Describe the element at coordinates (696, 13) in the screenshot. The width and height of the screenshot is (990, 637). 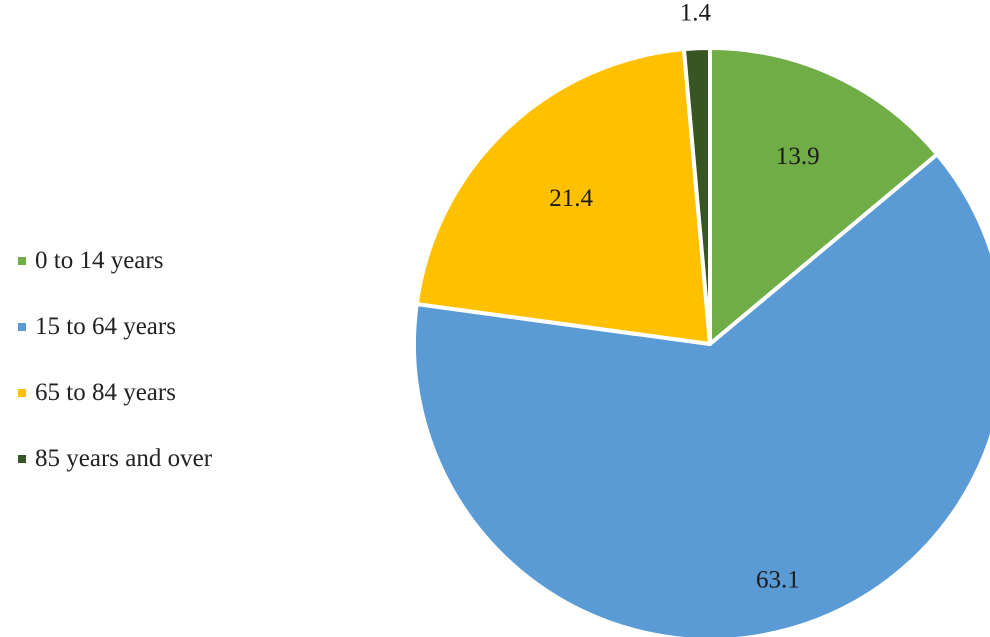
I see `data-label-3: 1.4` at that location.